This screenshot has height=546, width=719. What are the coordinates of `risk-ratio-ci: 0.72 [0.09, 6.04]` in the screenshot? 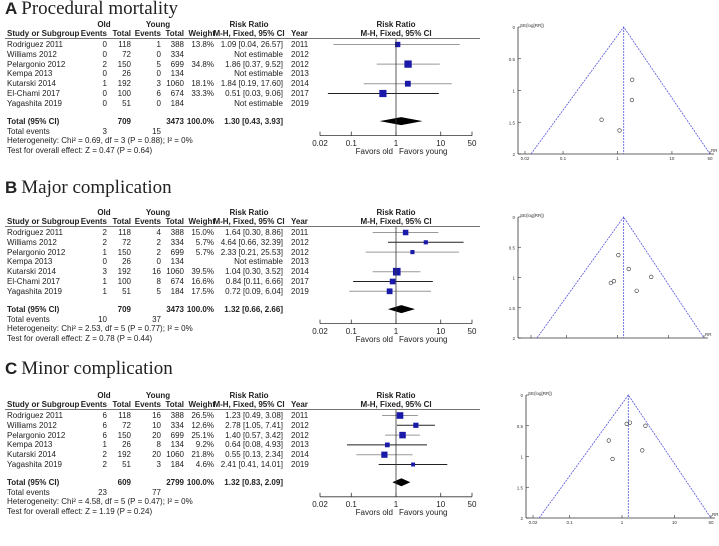 It's located at (254, 291).